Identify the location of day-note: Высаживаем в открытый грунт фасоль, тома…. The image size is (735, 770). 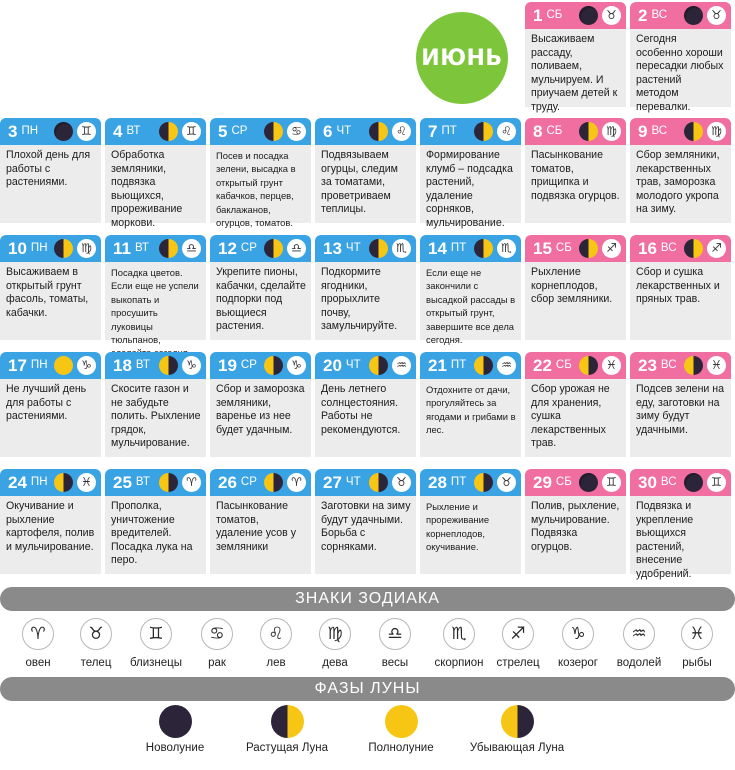
(50, 301).